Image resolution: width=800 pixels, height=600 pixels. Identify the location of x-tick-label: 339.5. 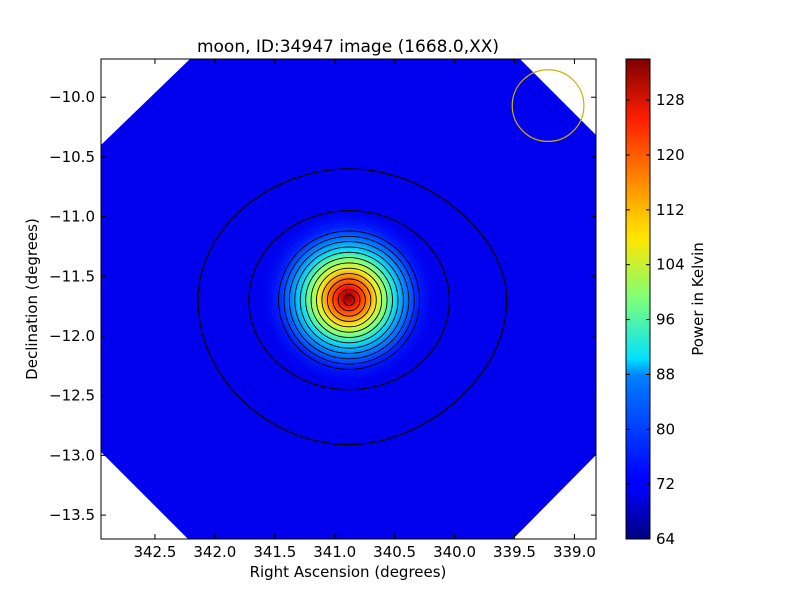
(514, 552).